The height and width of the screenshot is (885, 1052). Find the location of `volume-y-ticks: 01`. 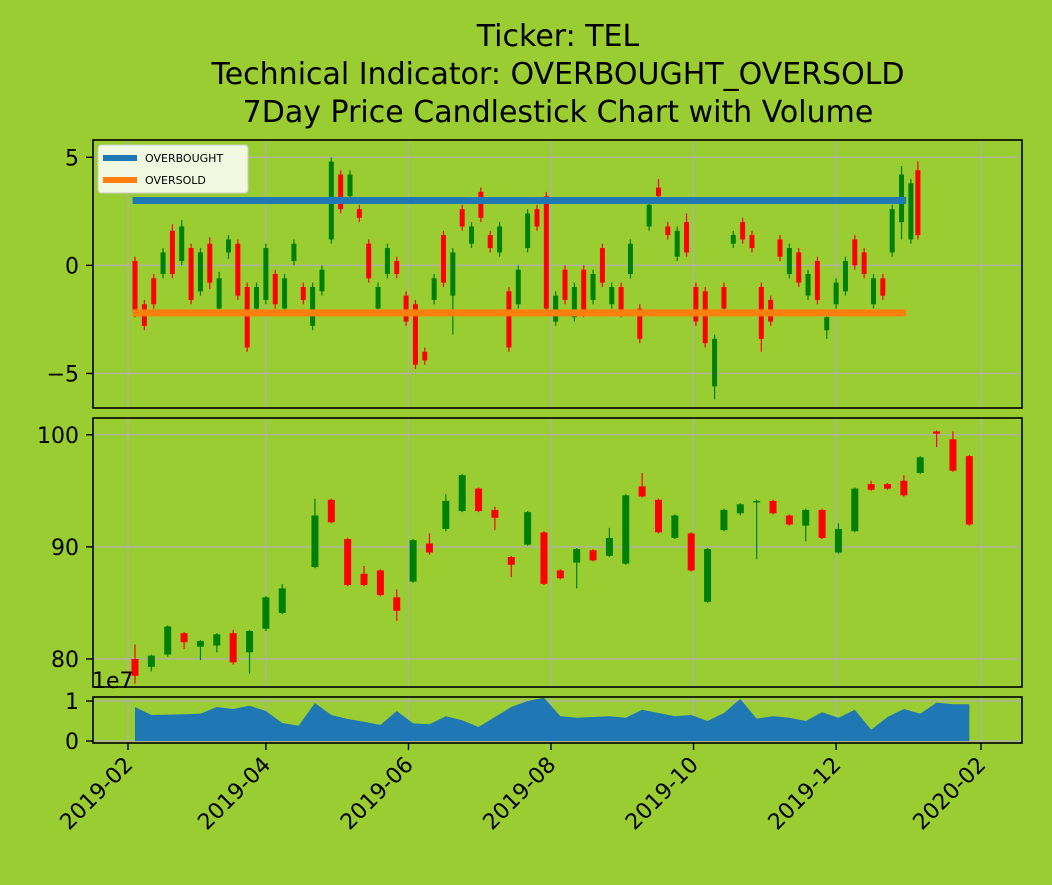

volume-y-ticks: 01 is located at coordinates (79, 722).